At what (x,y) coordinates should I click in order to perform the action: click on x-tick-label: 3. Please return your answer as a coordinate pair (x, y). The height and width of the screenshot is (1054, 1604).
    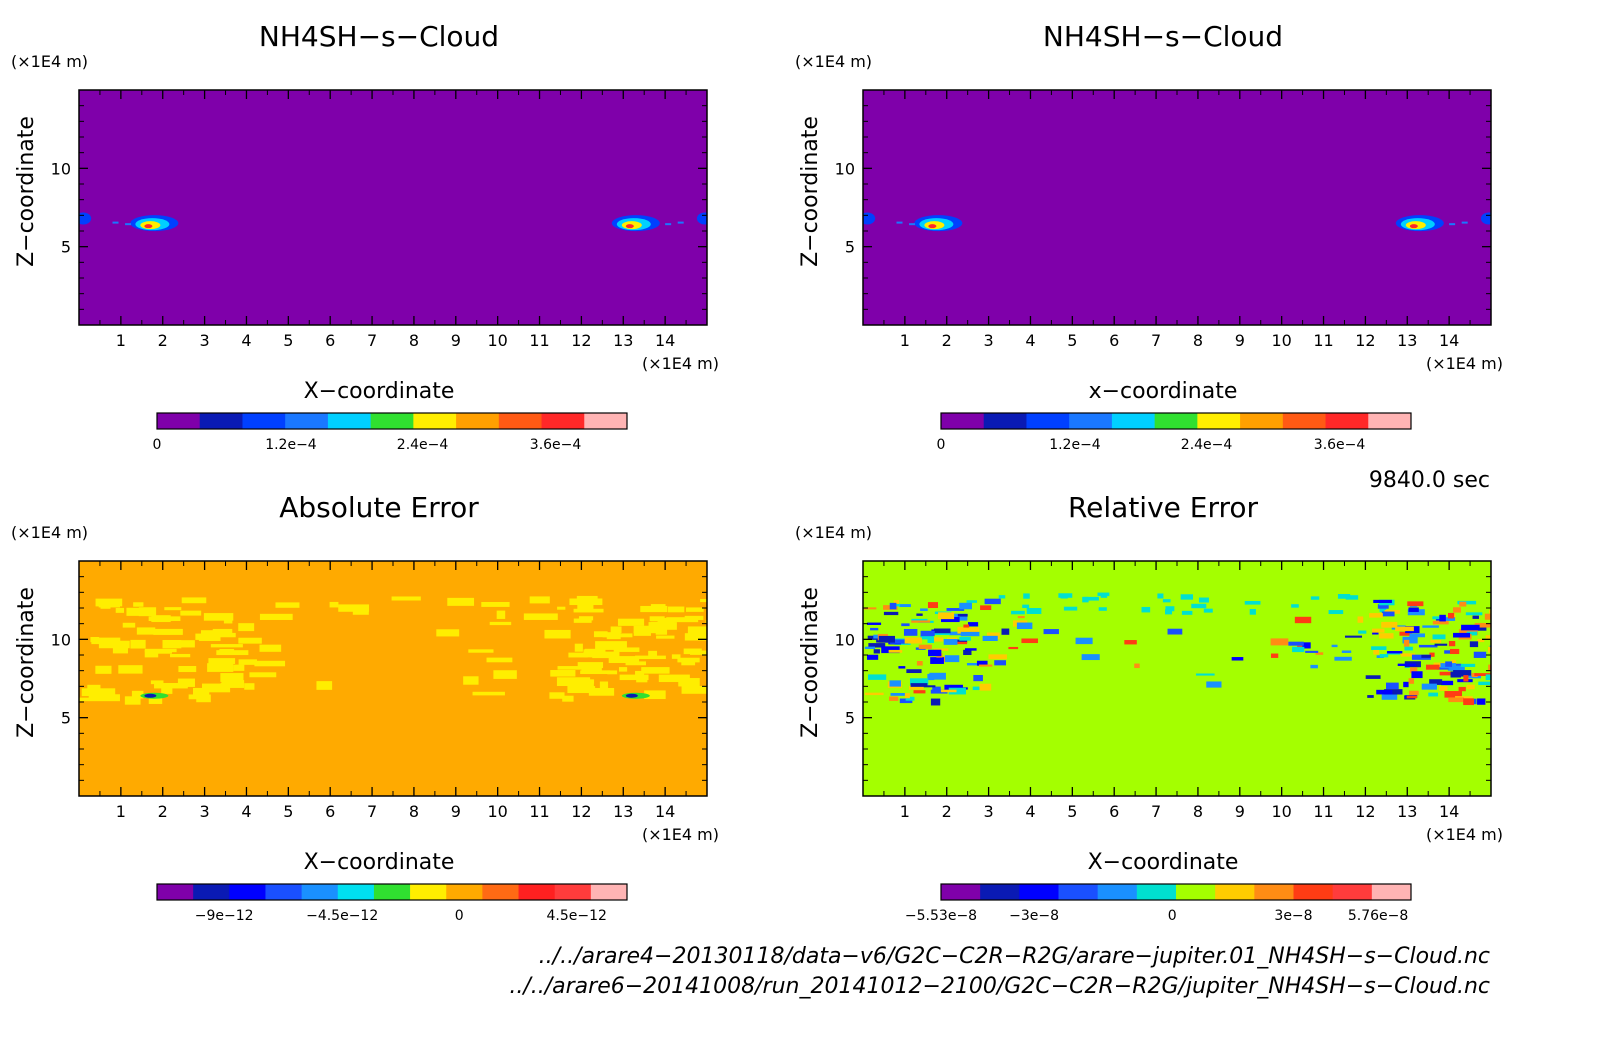
    Looking at the image, I should click on (205, 811).